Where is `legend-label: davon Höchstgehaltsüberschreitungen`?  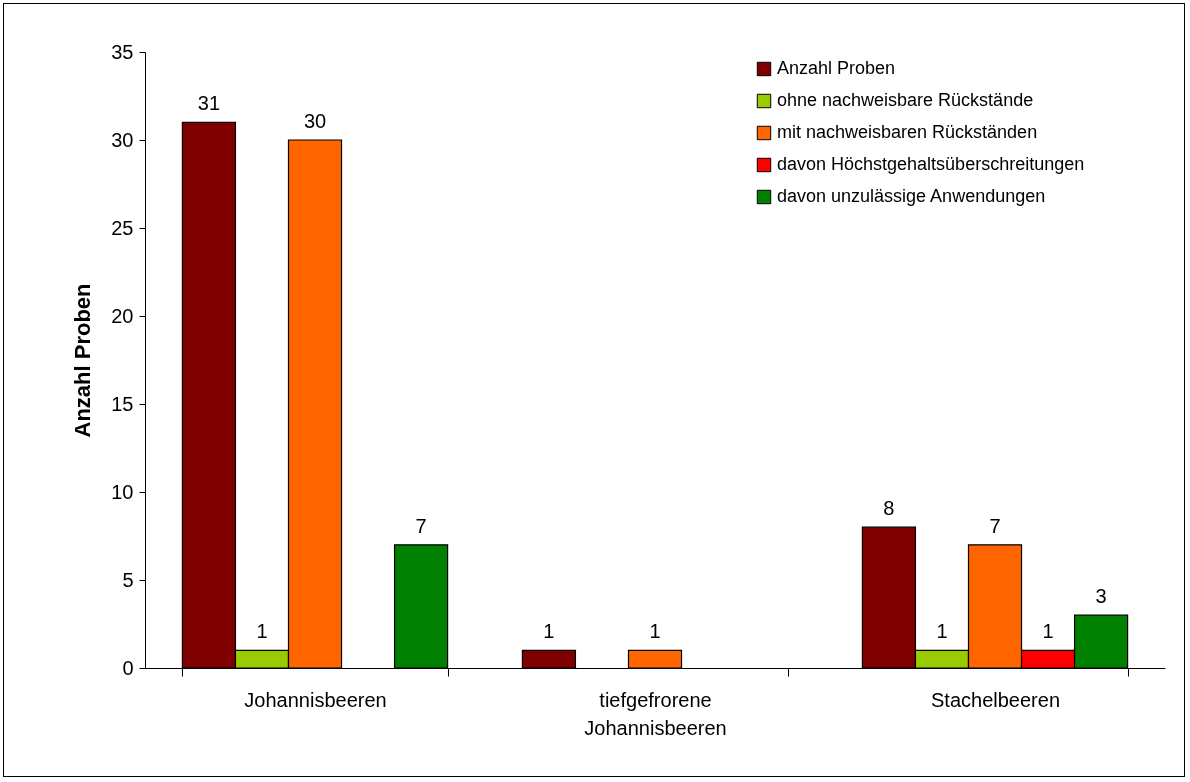
legend-label: davon Höchstgehaltsüberschreitungen is located at coordinates (931, 164).